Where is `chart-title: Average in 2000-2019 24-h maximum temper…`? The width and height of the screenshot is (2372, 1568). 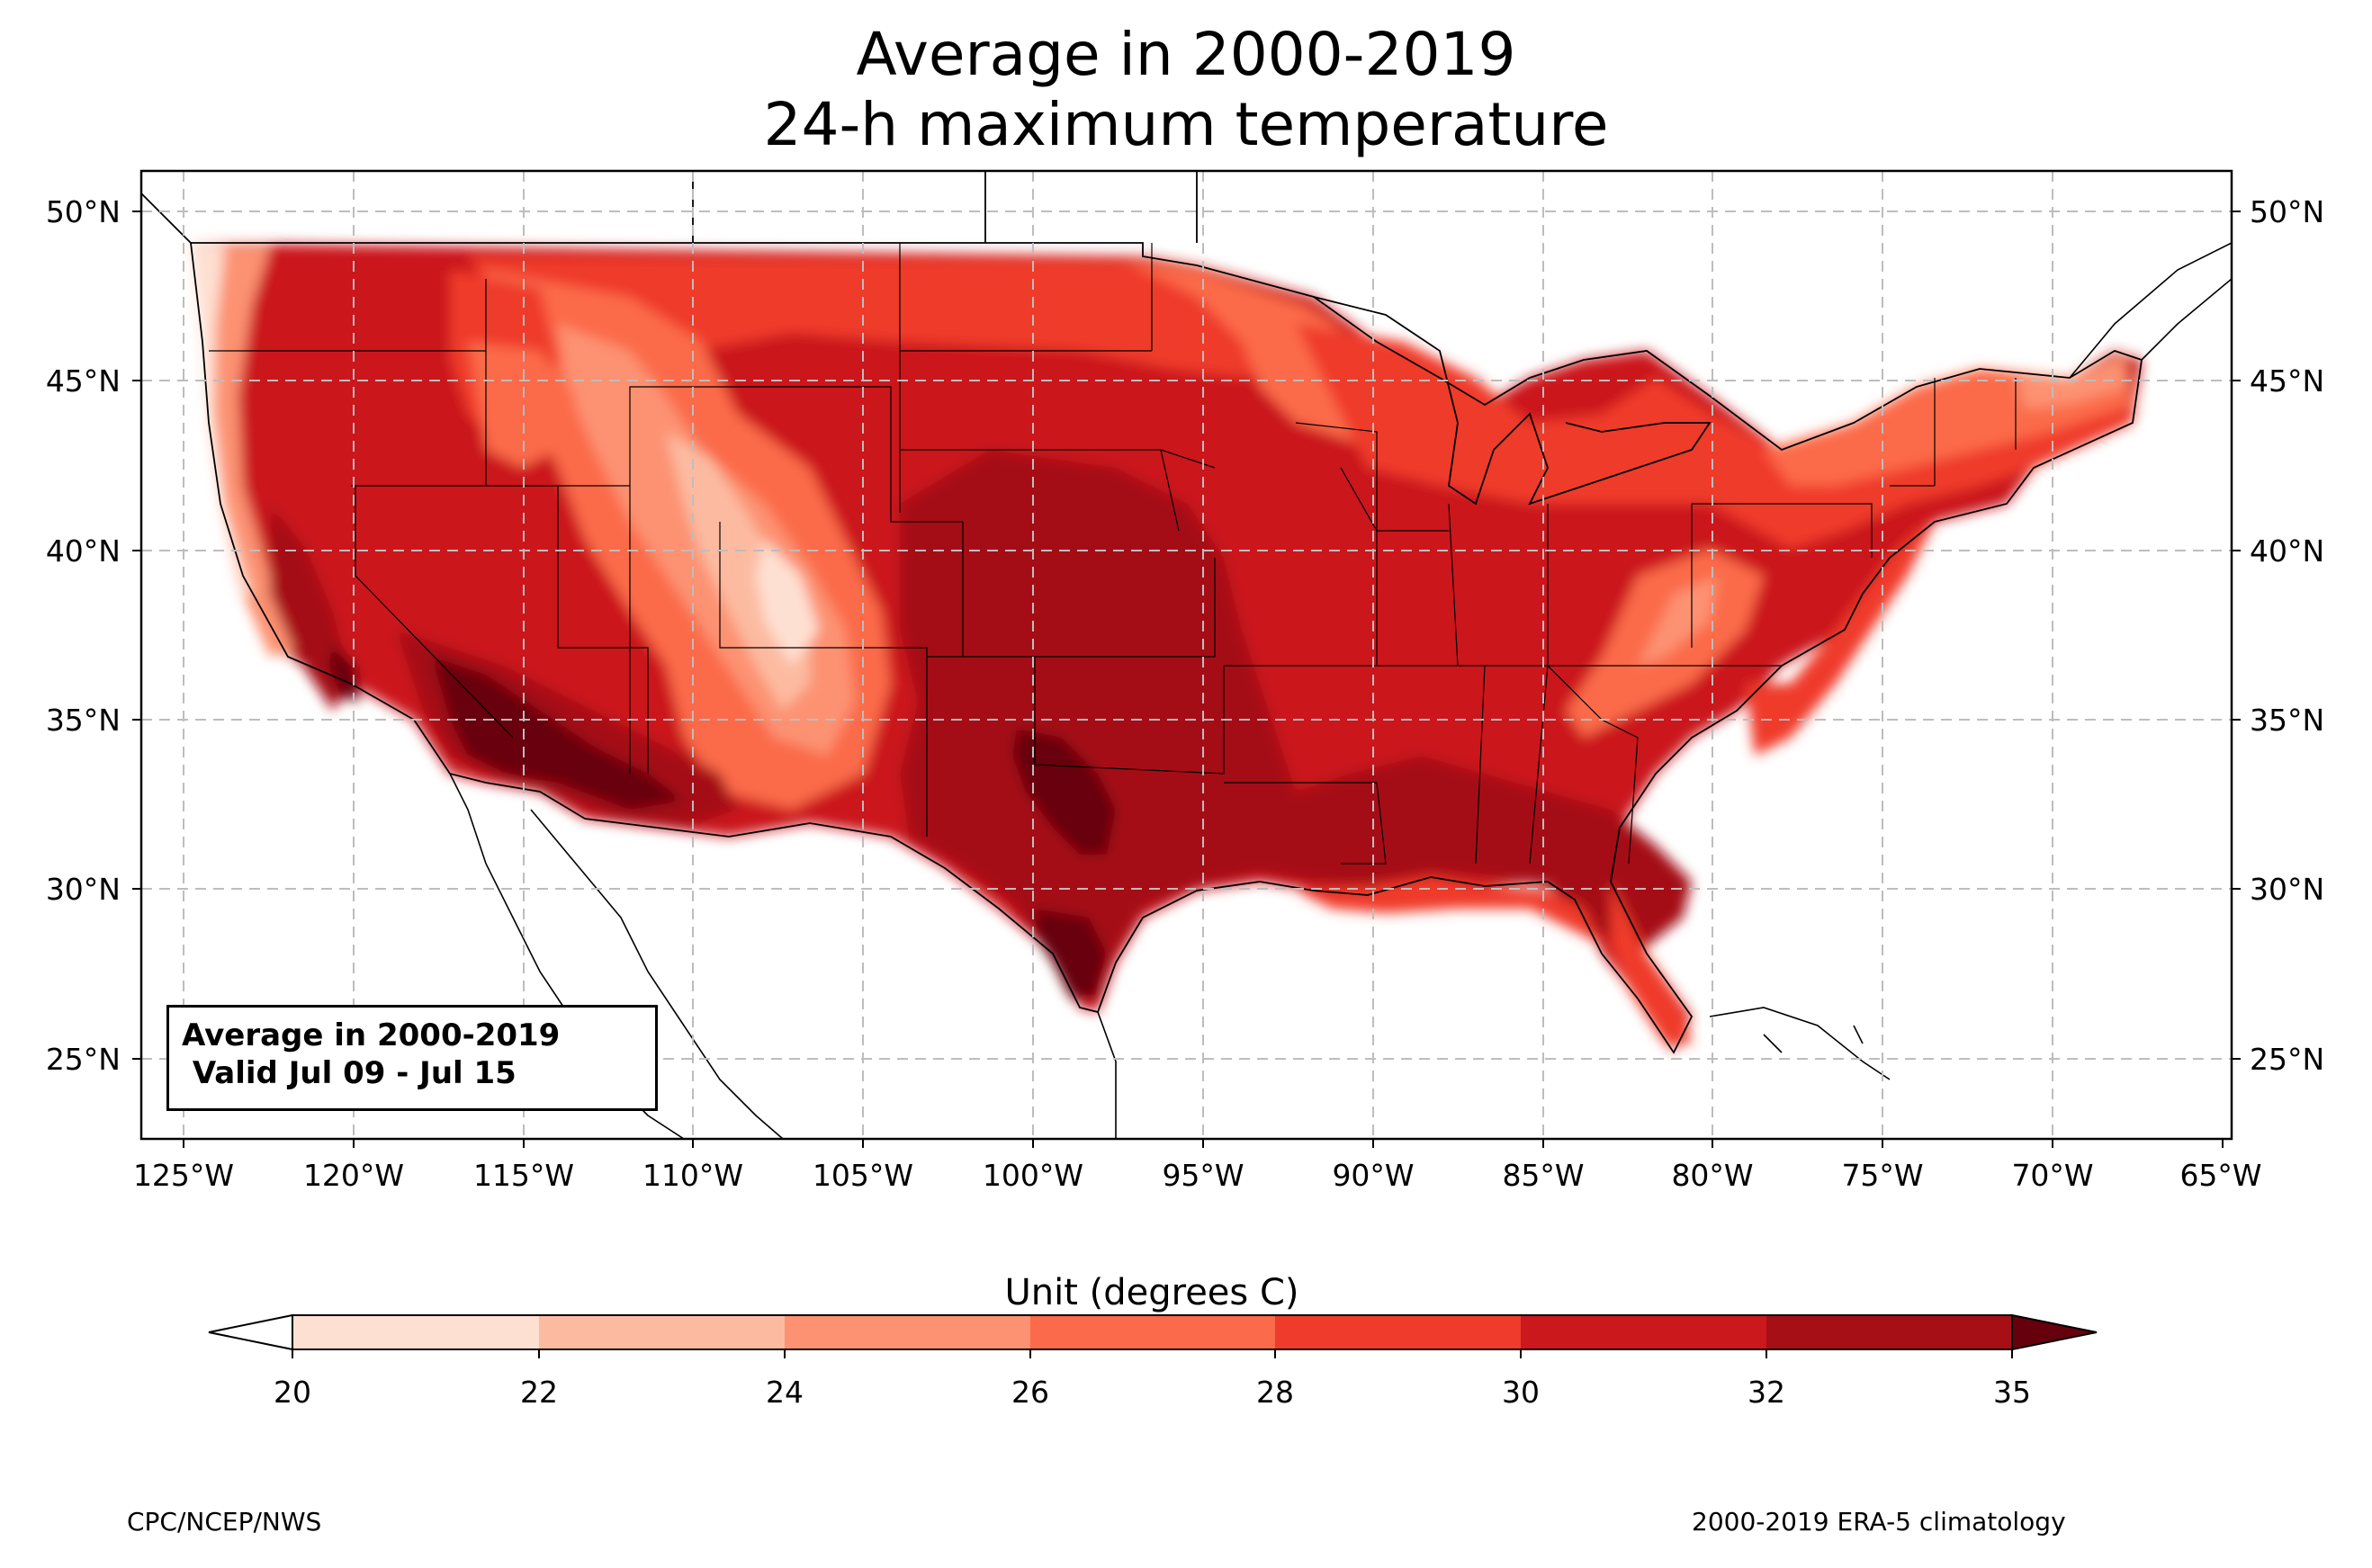 chart-title: Average in 2000-2019 24-h maximum temper… is located at coordinates (1186, 90).